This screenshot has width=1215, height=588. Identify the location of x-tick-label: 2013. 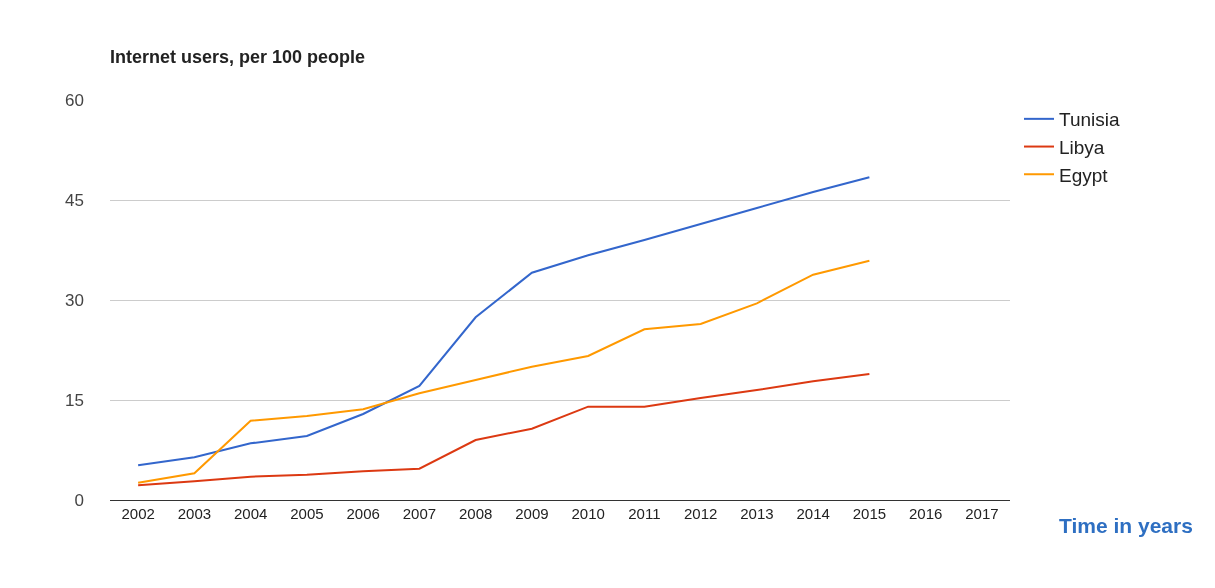
(757, 513).